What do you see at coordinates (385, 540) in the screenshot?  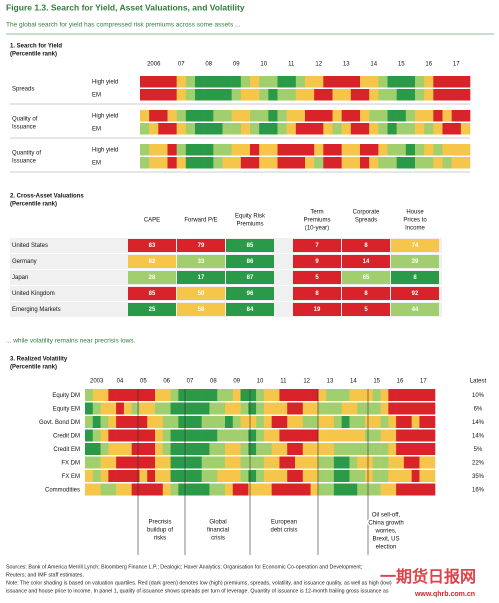 I see `event-label: Brexit, US` at bounding box center [385, 540].